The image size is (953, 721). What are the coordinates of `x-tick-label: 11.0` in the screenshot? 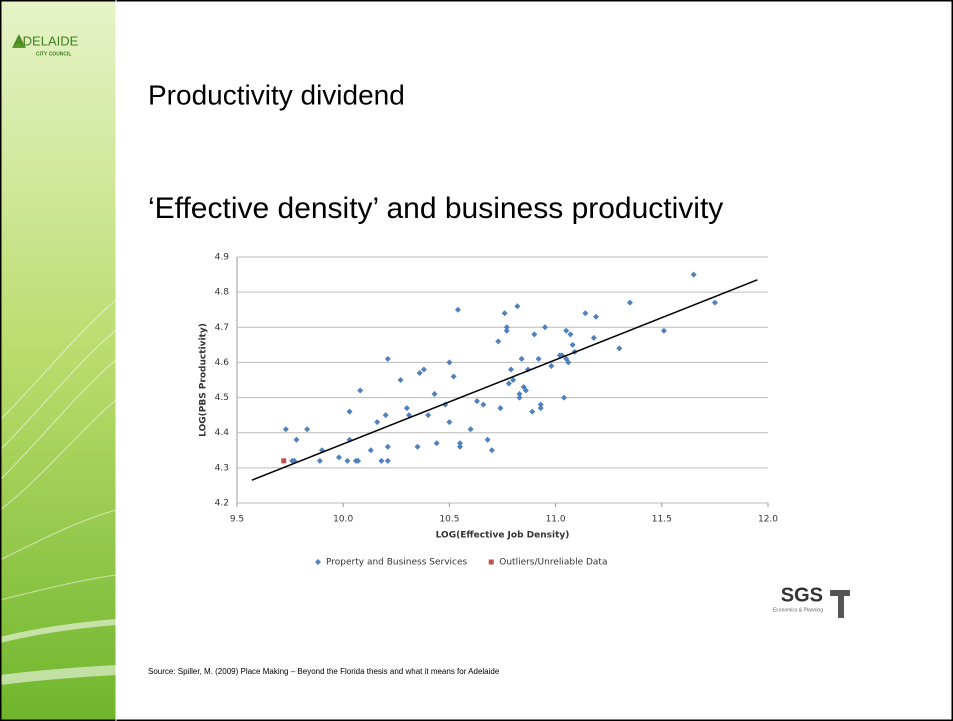 It's located at (556, 520).